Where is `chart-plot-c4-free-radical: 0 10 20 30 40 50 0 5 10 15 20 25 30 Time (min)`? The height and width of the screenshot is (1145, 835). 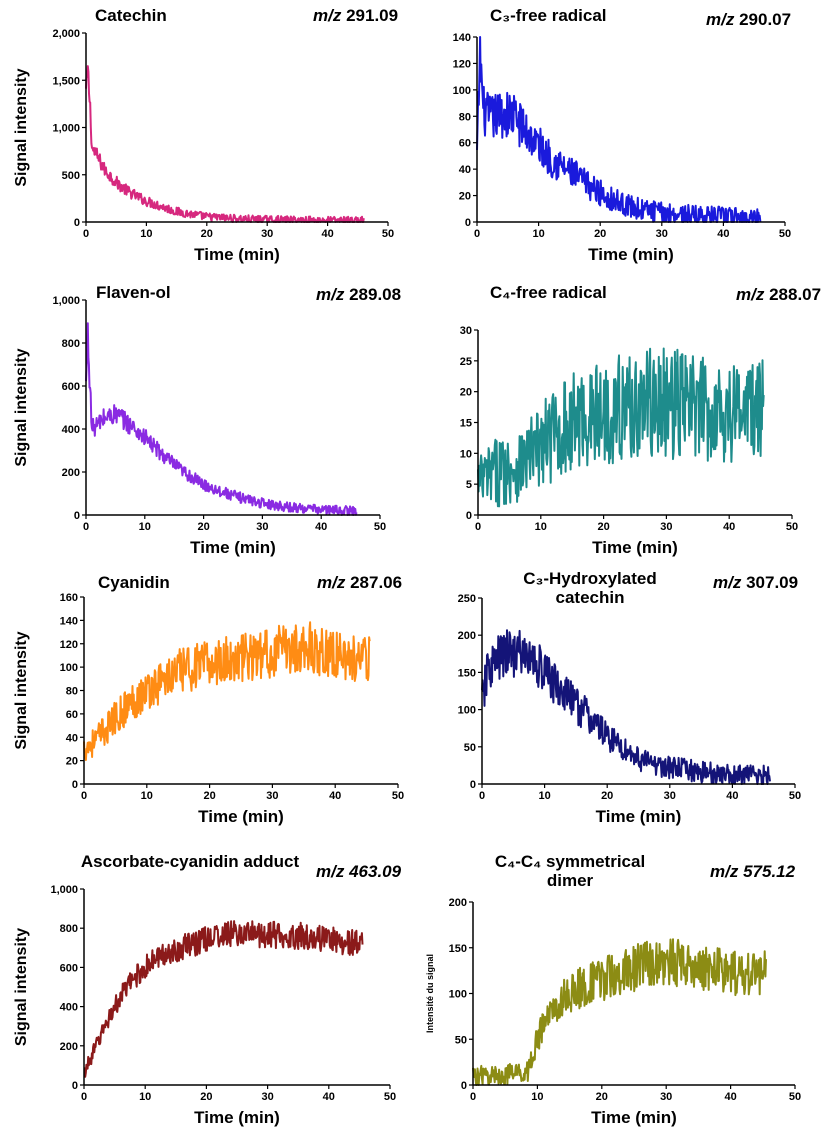
chart-plot-c4-free-radical: 0 10 20 30 40 50 0 5 10 15 20 25 30 Time (min) is located at coordinates (629, 441).